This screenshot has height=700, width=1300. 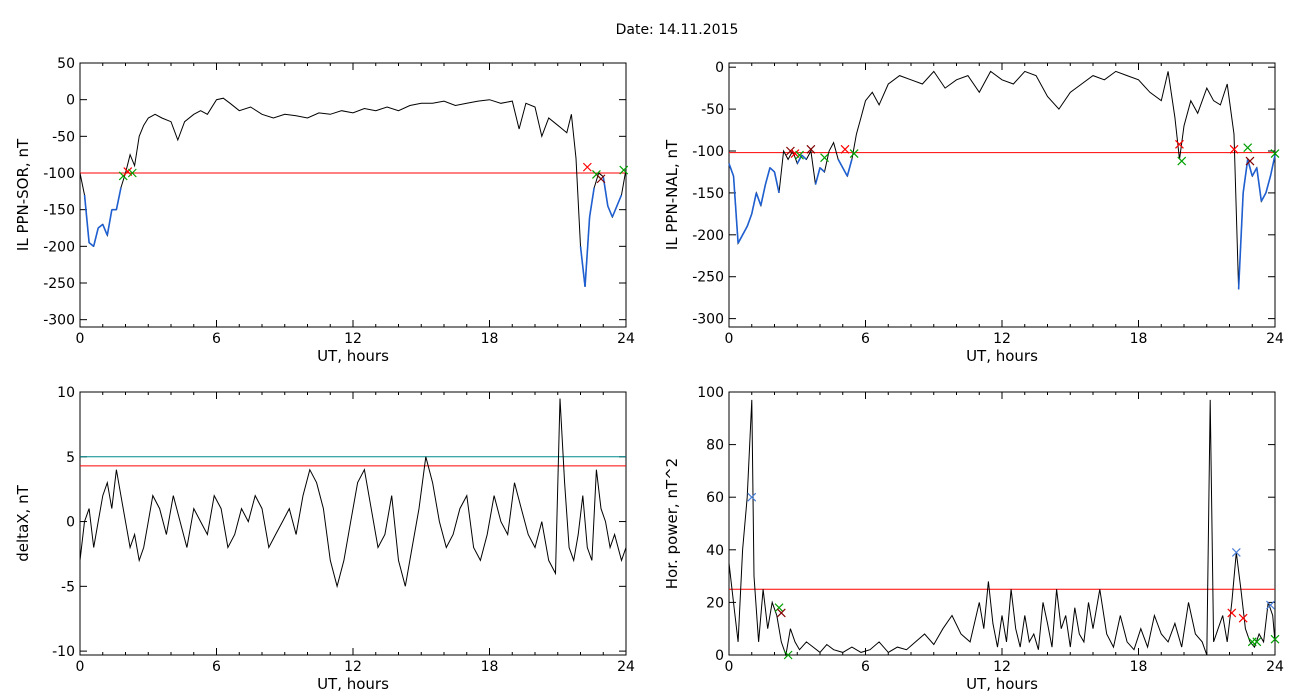 I want to click on y-axis-label: IL PPN-NAL, nT, so click(x=672, y=194).